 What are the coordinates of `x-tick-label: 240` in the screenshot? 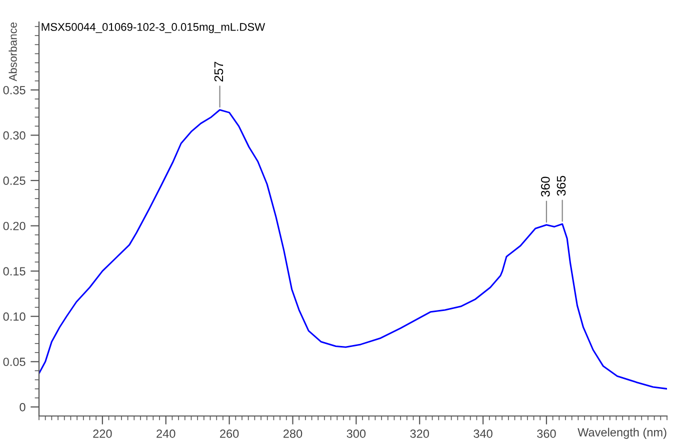 It's located at (166, 434).